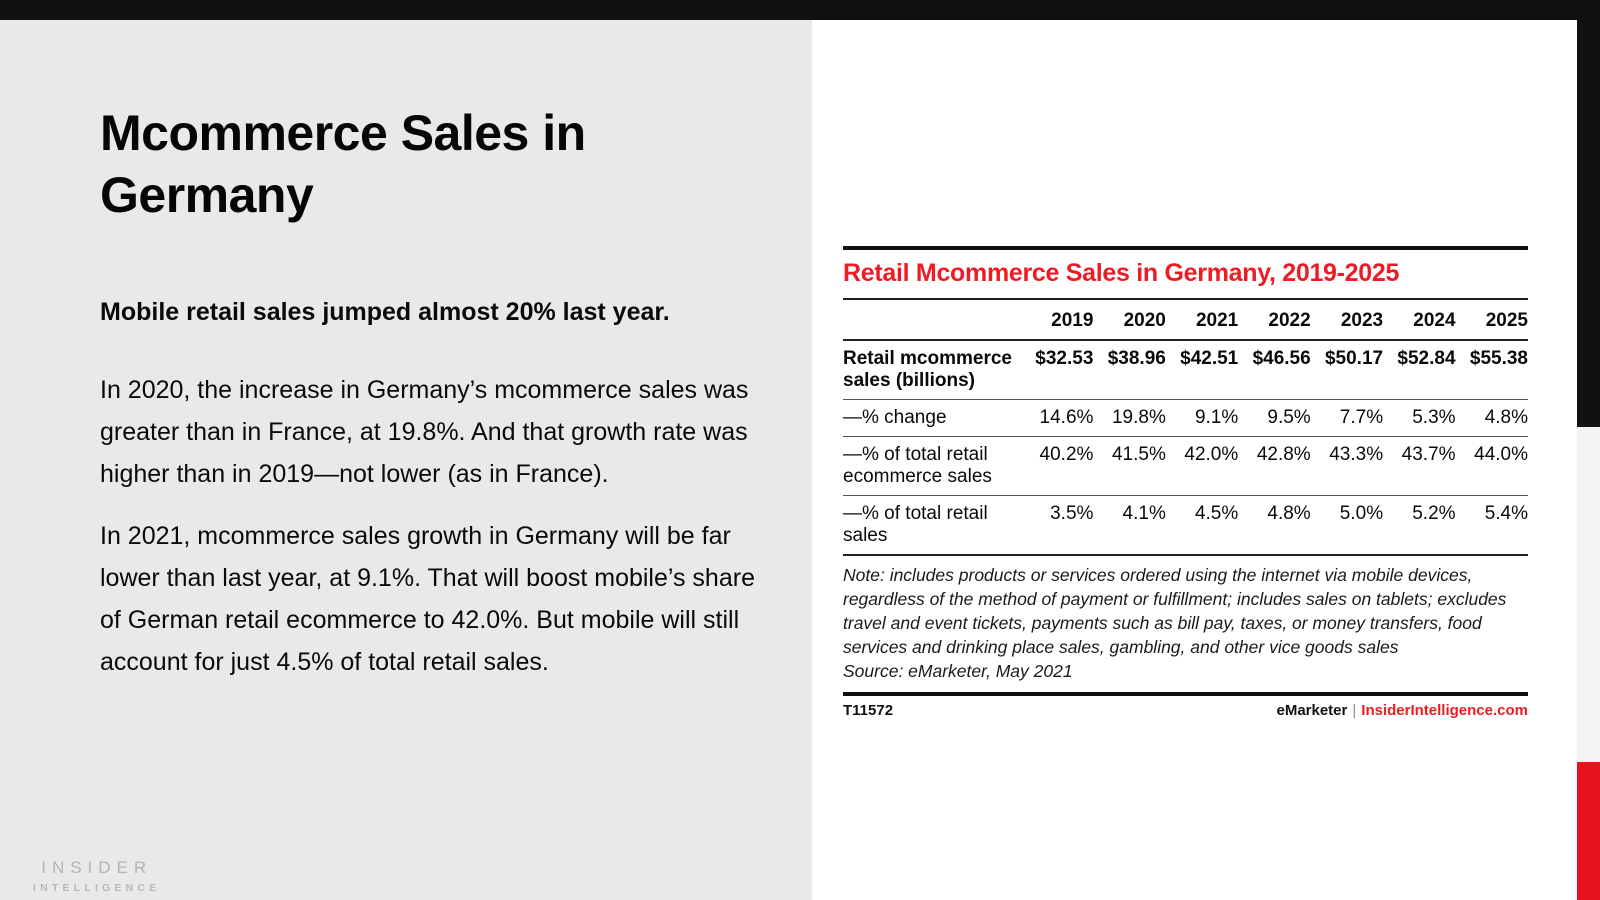 Image resolution: width=1600 pixels, height=900 pixels. I want to click on year-header: 2020, so click(1144, 320).